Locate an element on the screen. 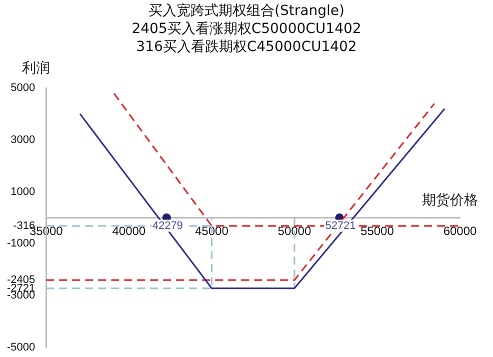  annotation: 42279 is located at coordinates (167, 226).